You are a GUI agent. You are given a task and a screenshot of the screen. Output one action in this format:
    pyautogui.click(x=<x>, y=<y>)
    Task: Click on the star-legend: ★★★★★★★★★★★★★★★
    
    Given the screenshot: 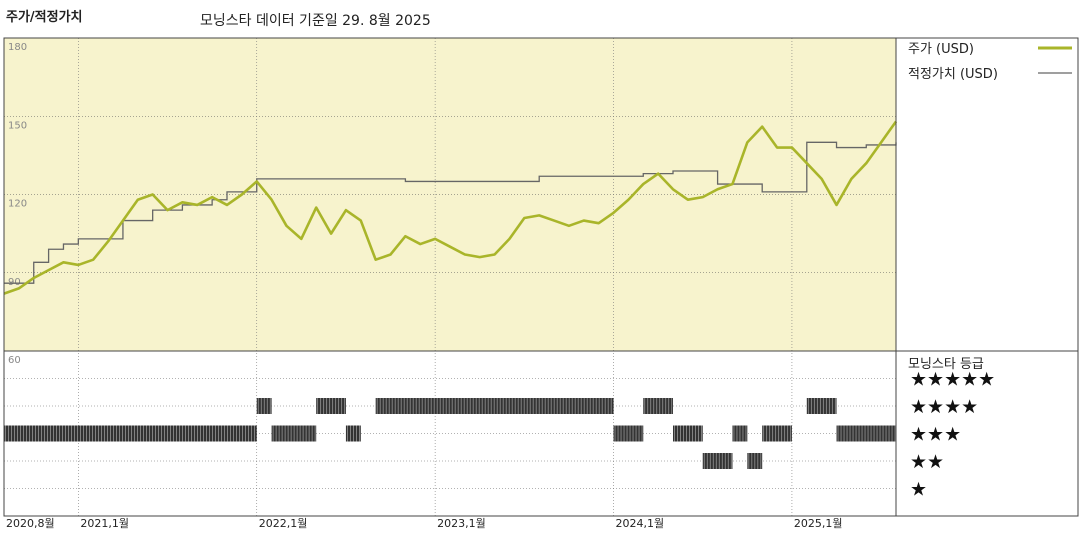 What is the action you would take?
    pyautogui.click(x=952, y=435)
    